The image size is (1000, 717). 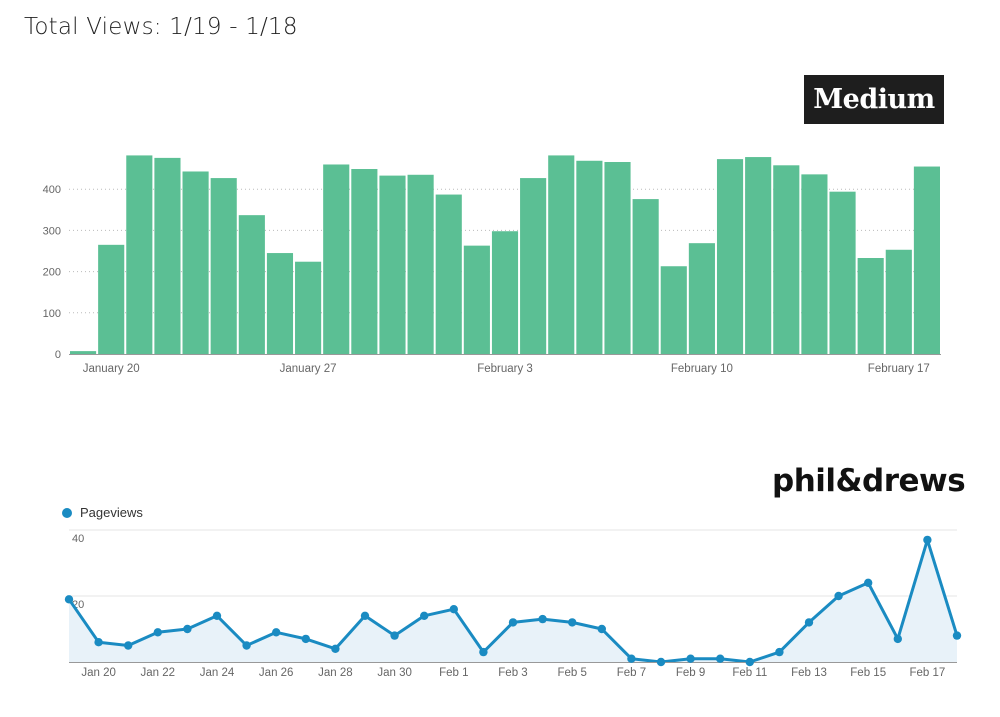 What do you see at coordinates (58, 355) in the screenshot?
I see `y-tick-label: 0` at bounding box center [58, 355].